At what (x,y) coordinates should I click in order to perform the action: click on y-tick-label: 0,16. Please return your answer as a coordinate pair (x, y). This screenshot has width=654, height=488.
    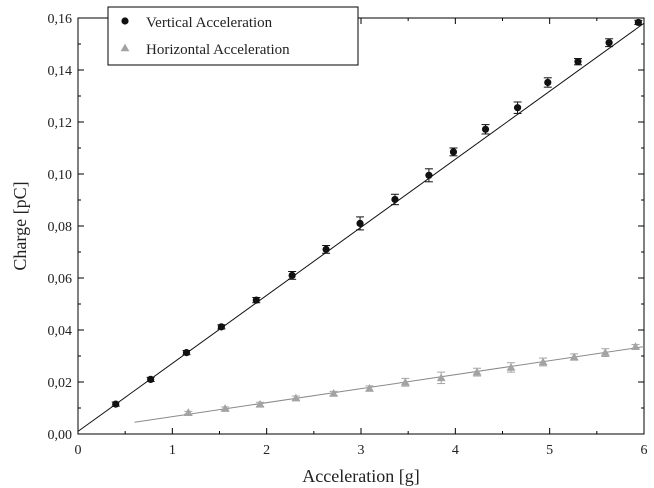
    Looking at the image, I should click on (60, 19).